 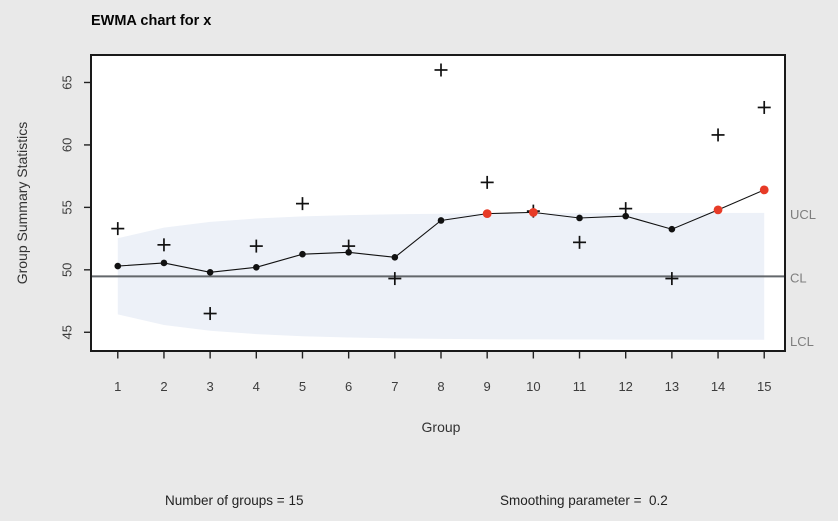 What do you see at coordinates (394, 386) in the screenshot?
I see `x-tick-label: 7` at bounding box center [394, 386].